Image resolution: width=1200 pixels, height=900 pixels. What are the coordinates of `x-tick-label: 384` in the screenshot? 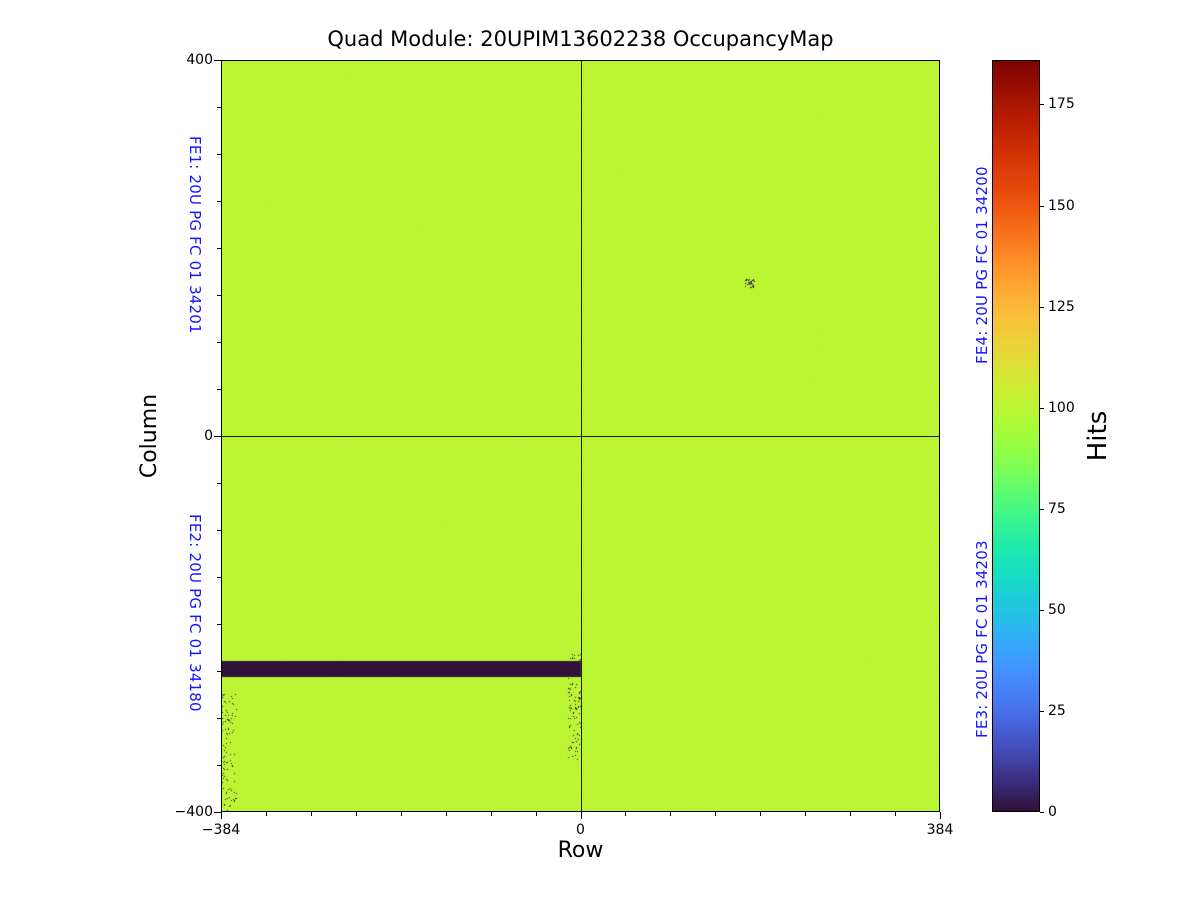 It's located at (940, 830).